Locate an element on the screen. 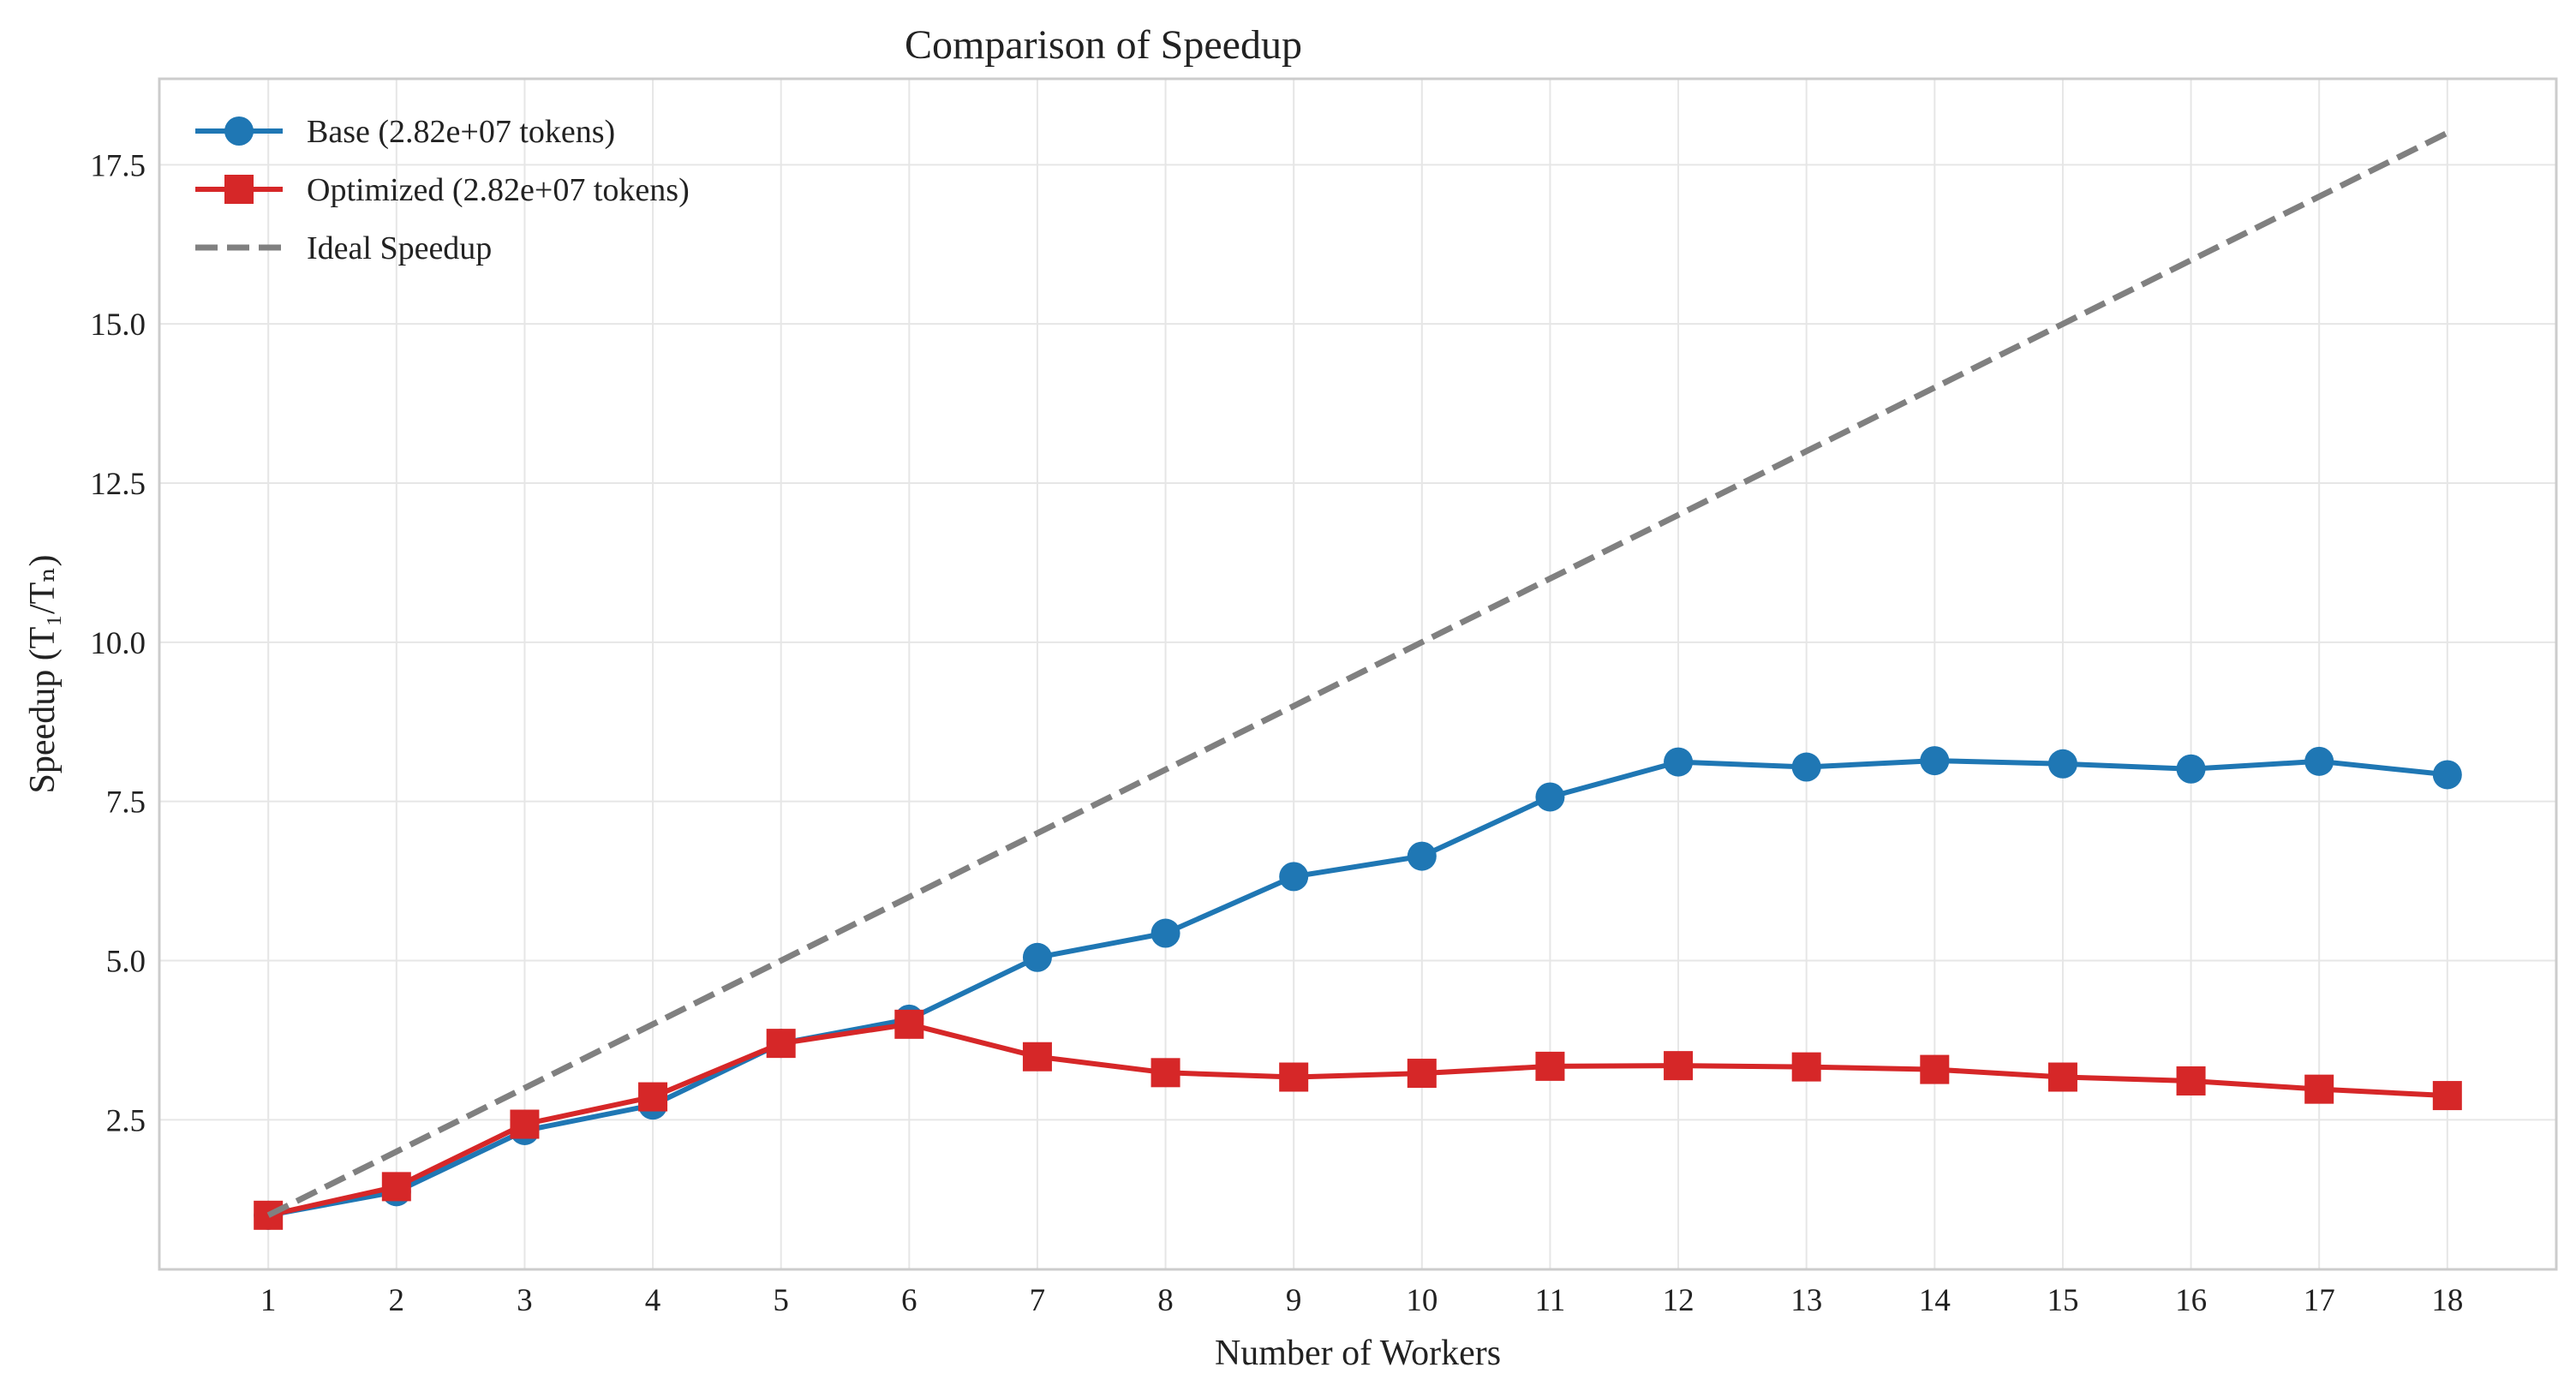  legend-item: Ideal Speedup is located at coordinates (344, 248).